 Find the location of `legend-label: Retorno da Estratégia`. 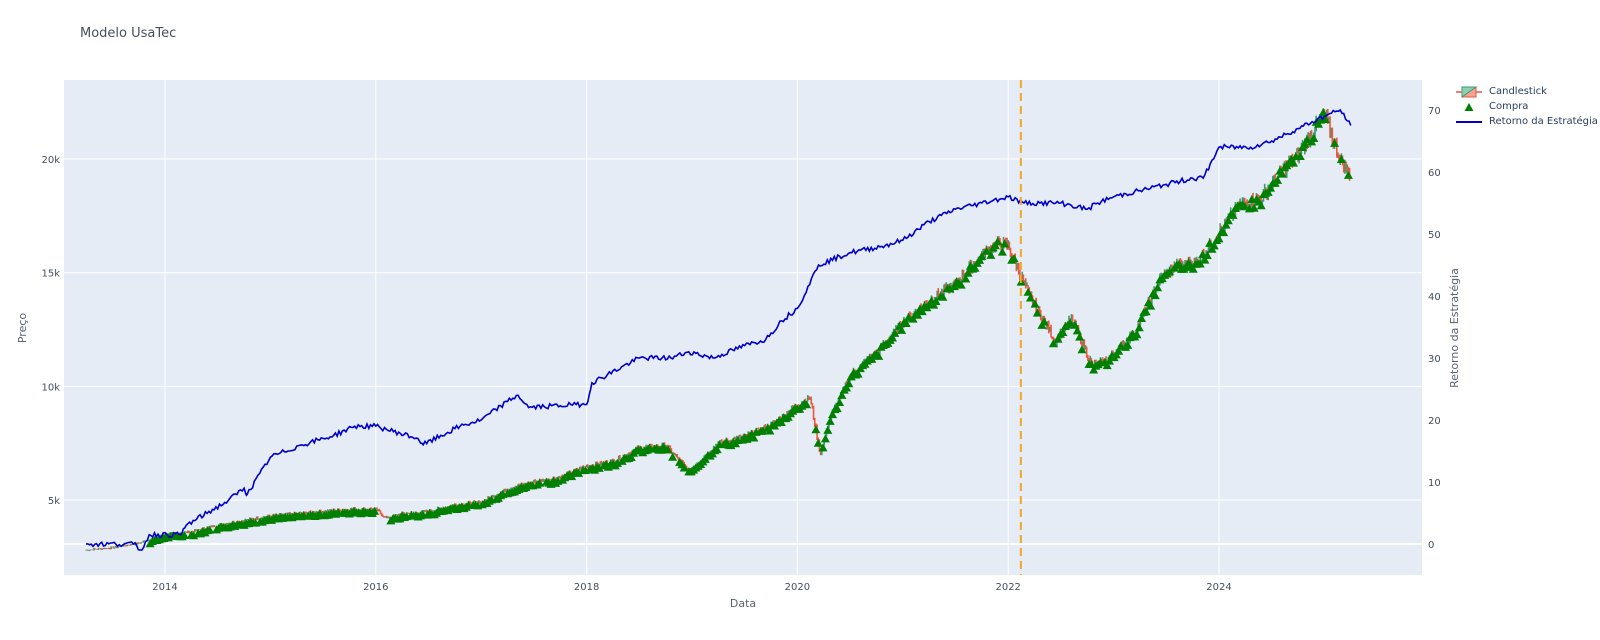

legend-label: Retorno da Estratégia is located at coordinates (1543, 121).